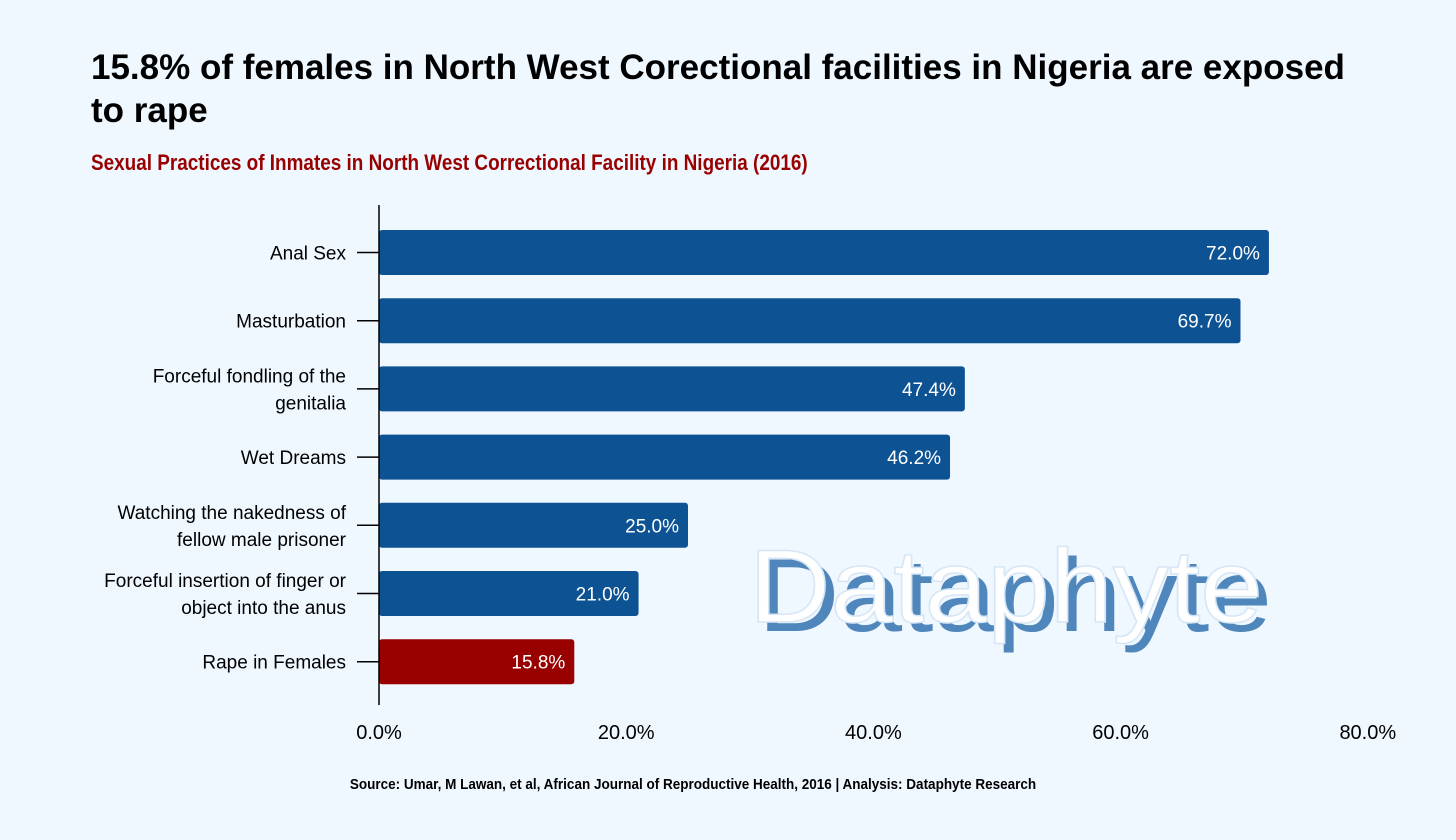 Image resolution: width=1456 pixels, height=840 pixels. Describe the element at coordinates (1120, 733) in the screenshot. I see `x-tick-label-4: 60.0%` at that location.